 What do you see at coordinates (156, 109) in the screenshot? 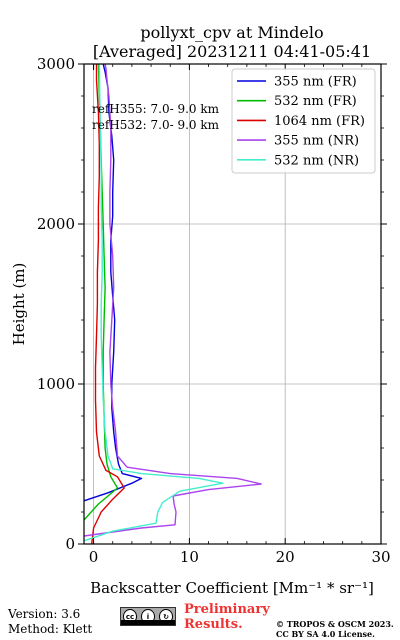
I see `reference-height-annotation: refH355: 7.0- 9.0 km` at bounding box center [156, 109].